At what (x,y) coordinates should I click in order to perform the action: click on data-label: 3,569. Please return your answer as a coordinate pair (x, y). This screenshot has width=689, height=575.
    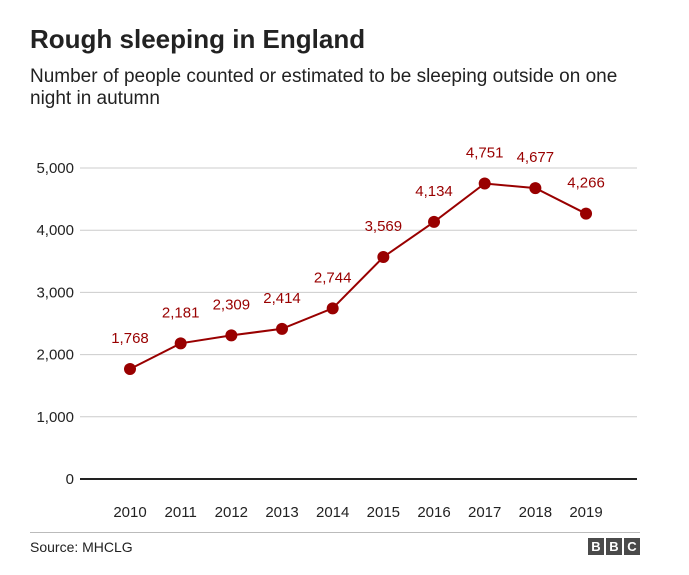
    Looking at the image, I should click on (384, 226).